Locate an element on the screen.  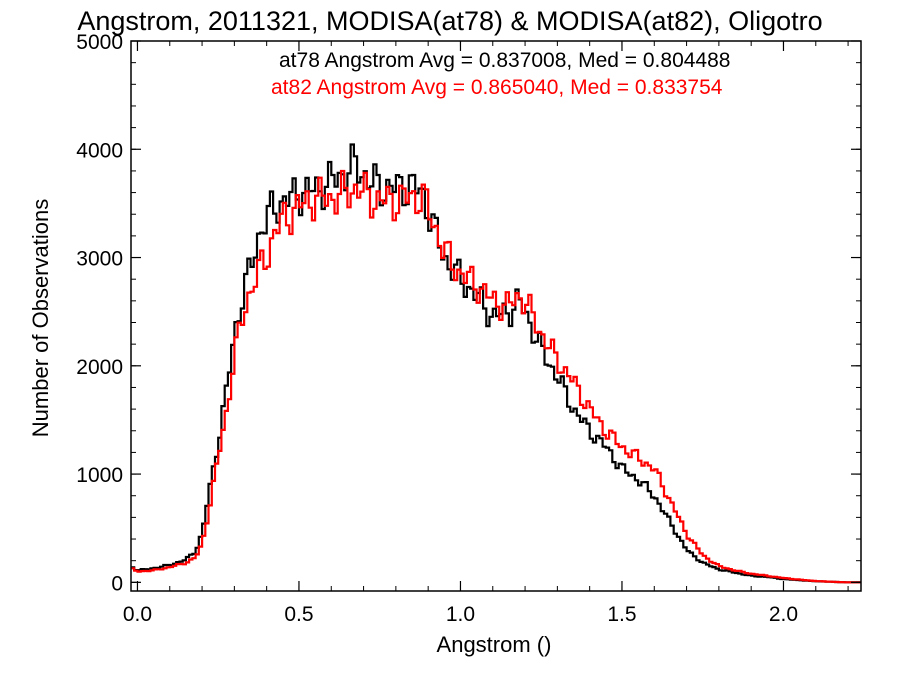
y-tick-label: 5000 is located at coordinates (99, 42).